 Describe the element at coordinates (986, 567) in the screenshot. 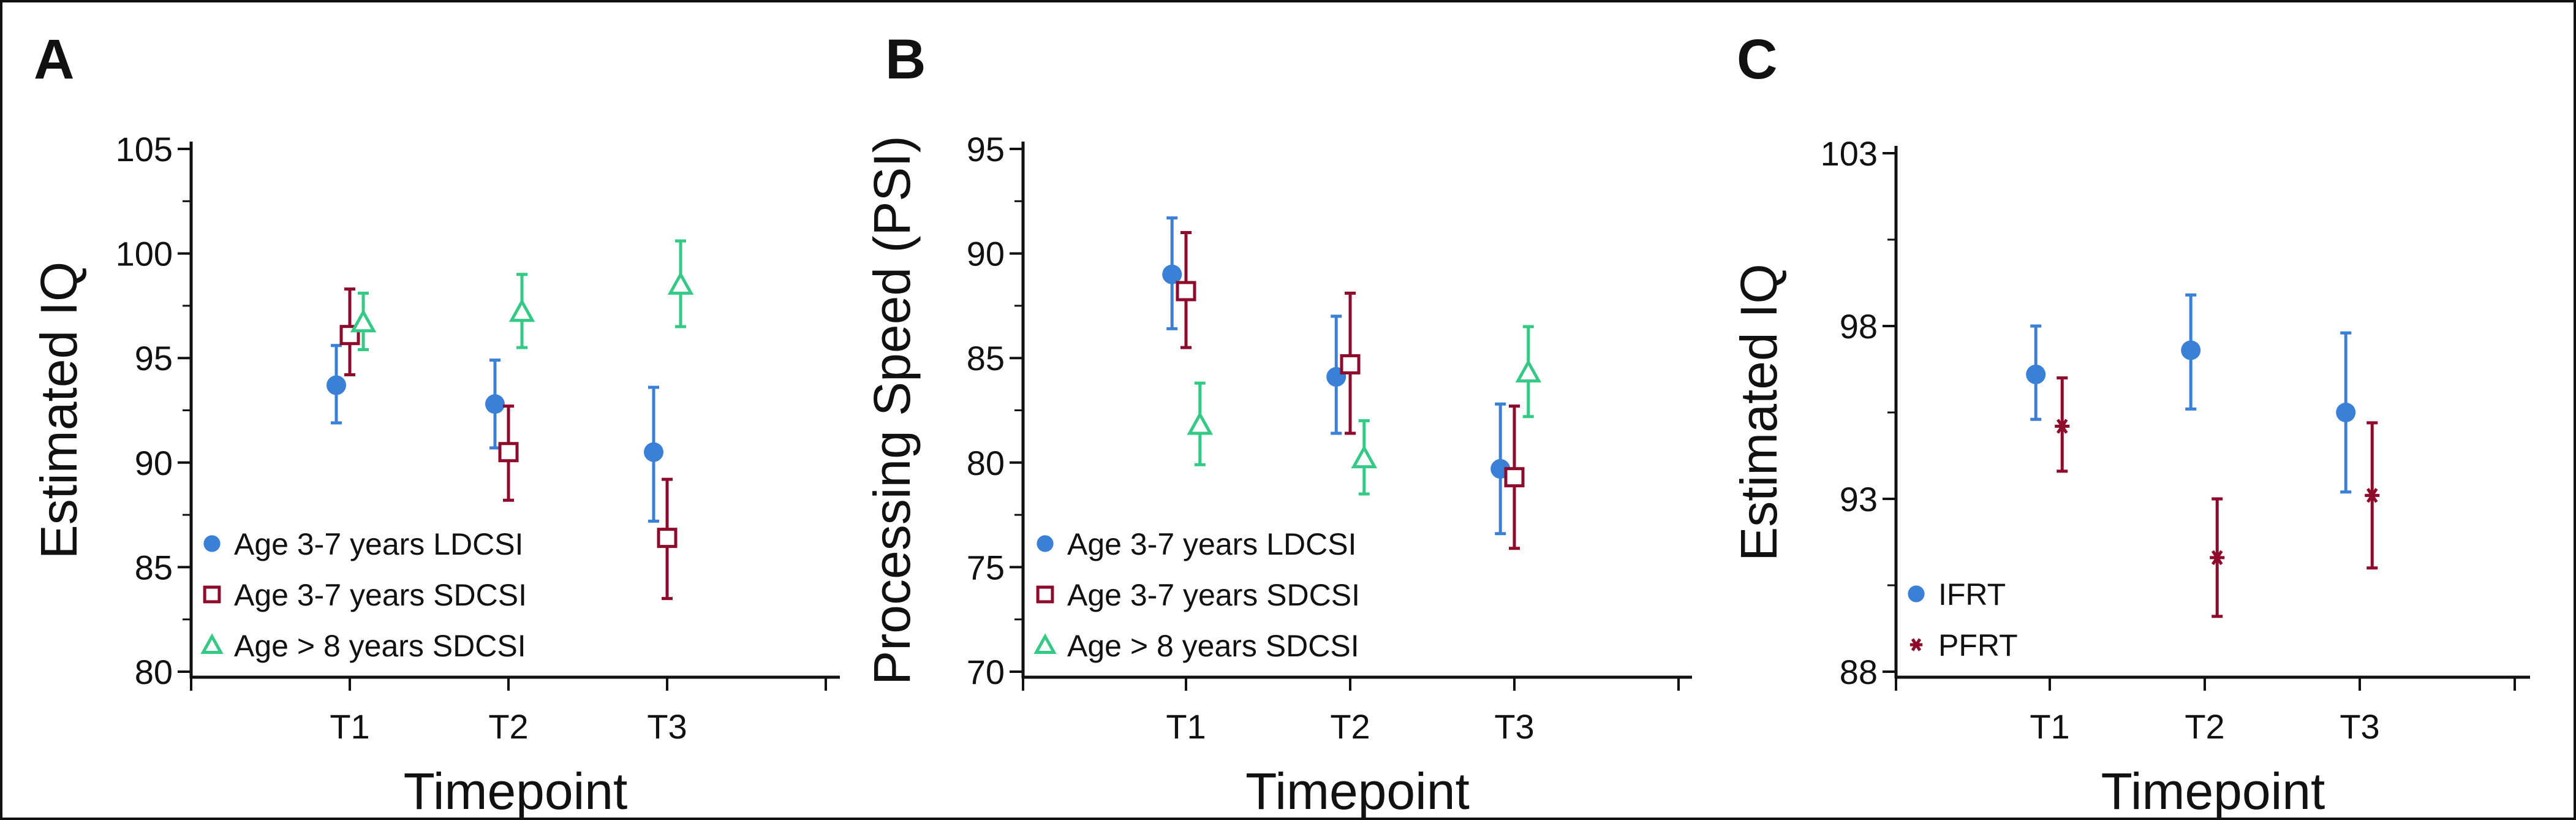

I see `y-tick-label: 75` at that location.